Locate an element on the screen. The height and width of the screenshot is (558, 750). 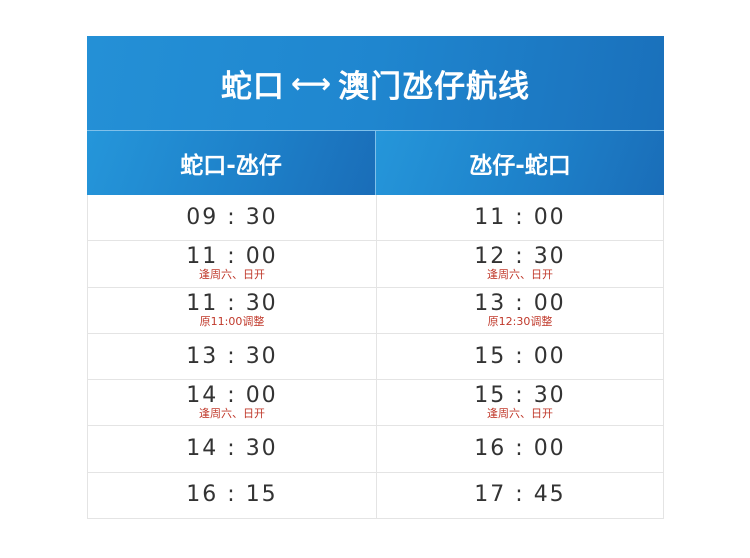
departure-cell-return: 11 : 00 is located at coordinates (520, 218).